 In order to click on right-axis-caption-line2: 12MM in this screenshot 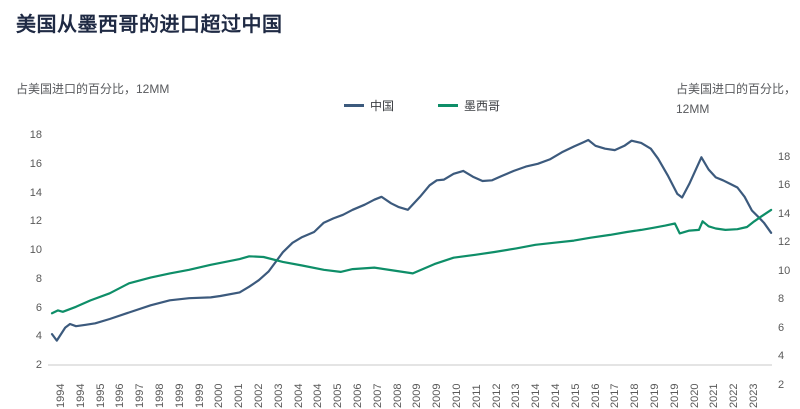, I will do `click(693, 109)`.